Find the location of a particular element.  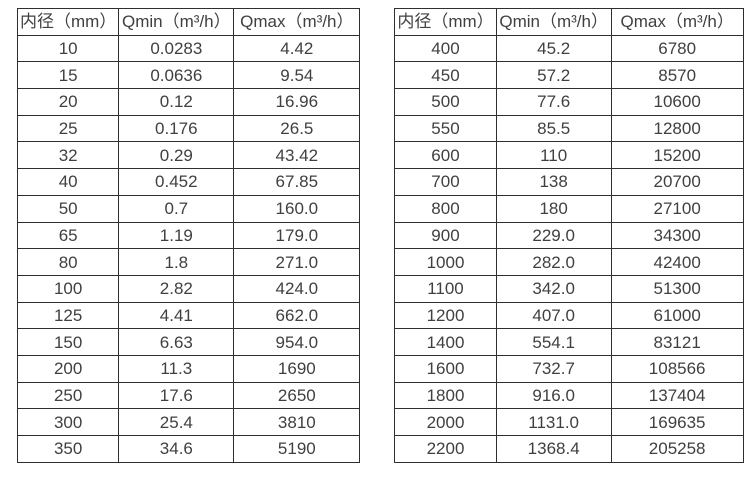

table-cell: 550 is located at coordinates (445, 128).